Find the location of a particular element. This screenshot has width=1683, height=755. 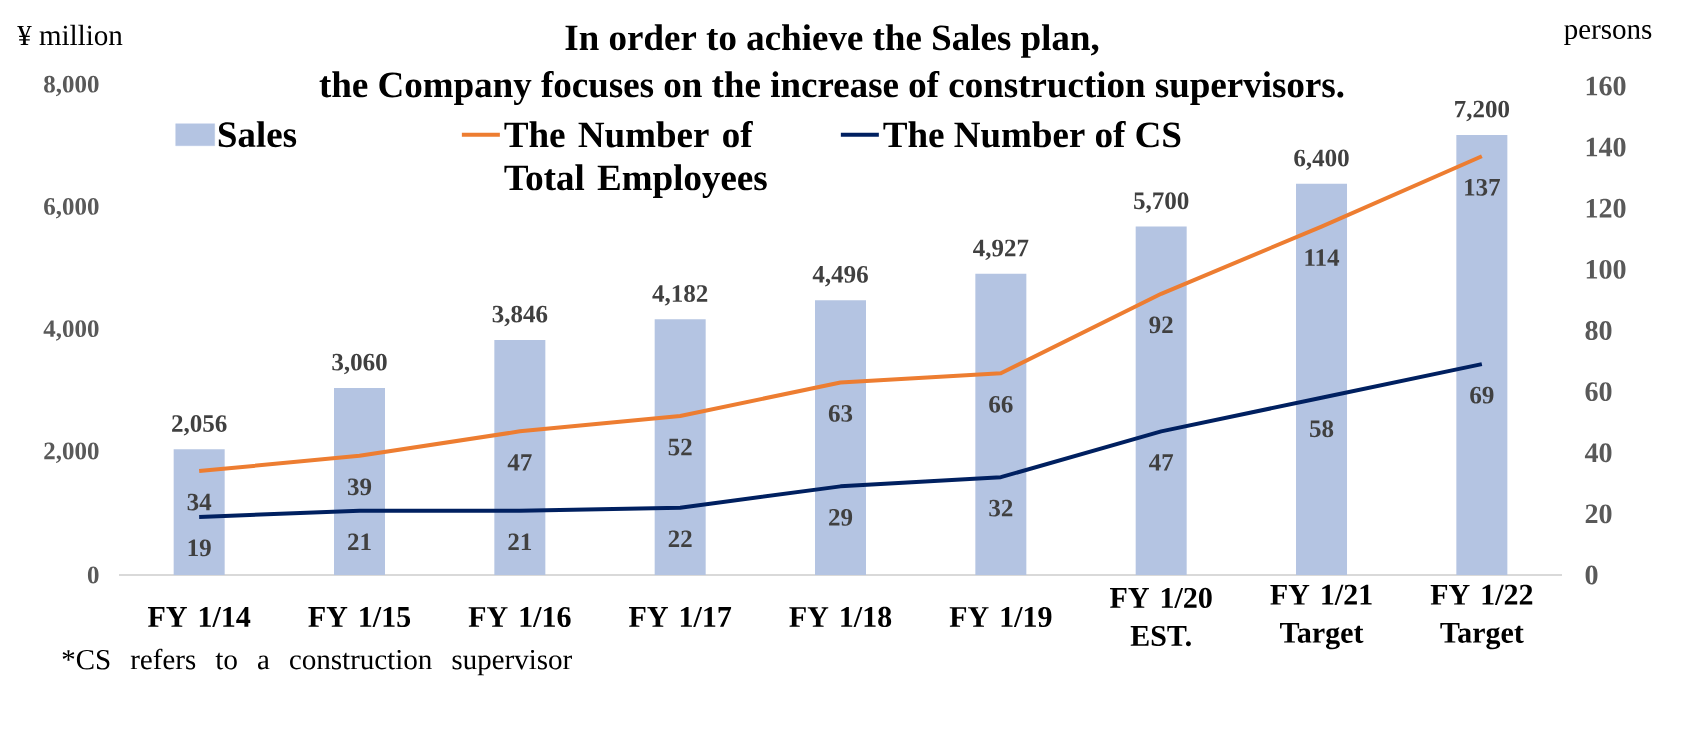

y-tick-label: 6,000 is located at coordinates (71, 208).